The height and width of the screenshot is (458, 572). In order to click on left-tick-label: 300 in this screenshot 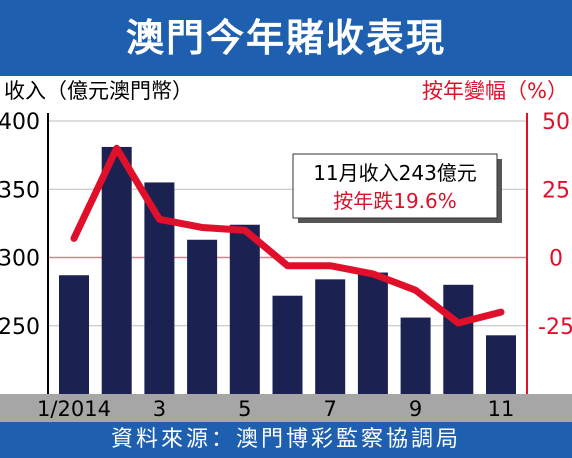, I will do `click(20, 259)`.